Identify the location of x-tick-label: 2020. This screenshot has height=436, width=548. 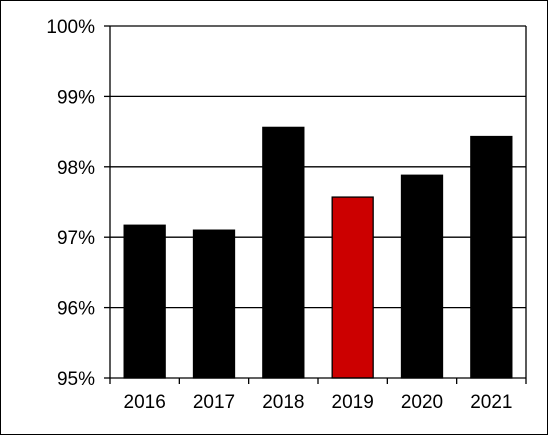
(422, 402).